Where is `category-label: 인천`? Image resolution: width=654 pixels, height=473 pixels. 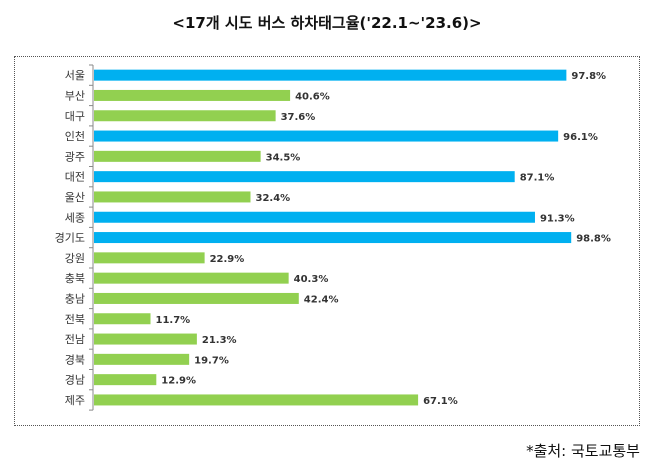 category-label: 인천 is located at coordinates (75, 136).